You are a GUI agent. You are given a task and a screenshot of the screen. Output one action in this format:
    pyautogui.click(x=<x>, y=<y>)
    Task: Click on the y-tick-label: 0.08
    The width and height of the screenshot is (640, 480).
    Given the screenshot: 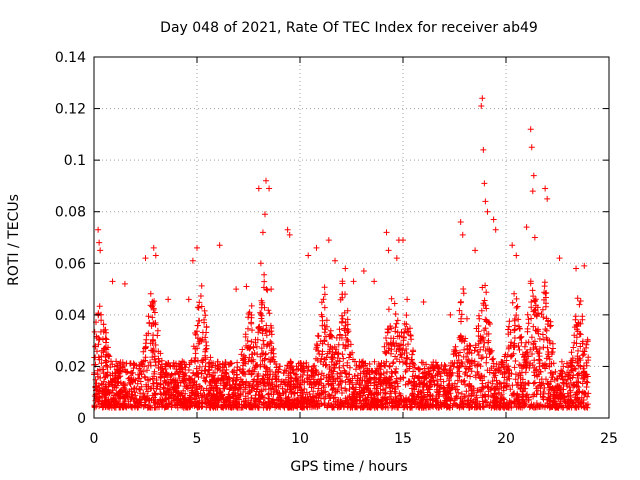 What is the action you would take?
    pyautogui.click(x=70, y=213)
    